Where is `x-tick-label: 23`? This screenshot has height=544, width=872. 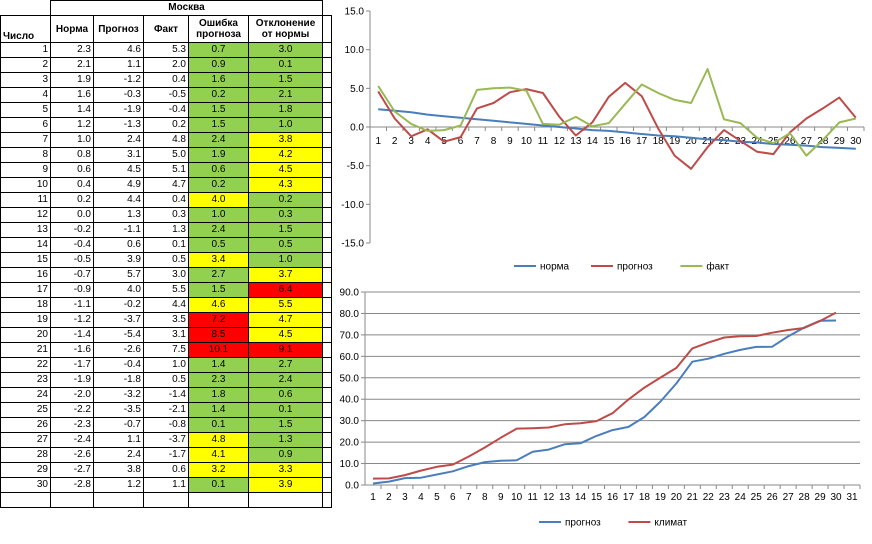
x-tick-label: 23 is located at coordinates (725, 497).